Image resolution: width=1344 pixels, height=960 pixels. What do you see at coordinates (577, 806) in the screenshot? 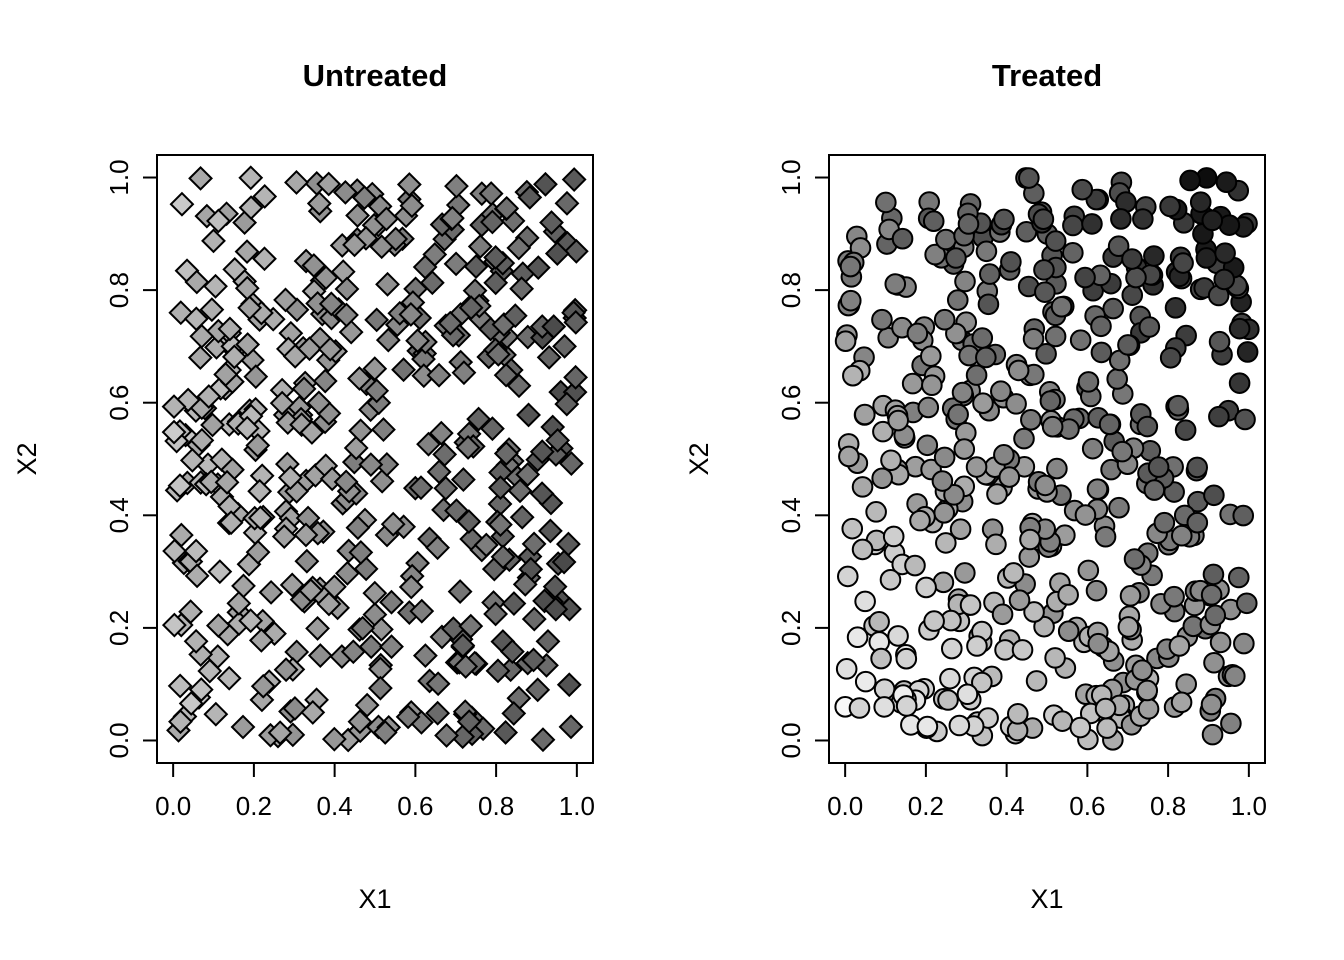
I see `x-tick-label: 1.0` at bounding box center [577, 806].